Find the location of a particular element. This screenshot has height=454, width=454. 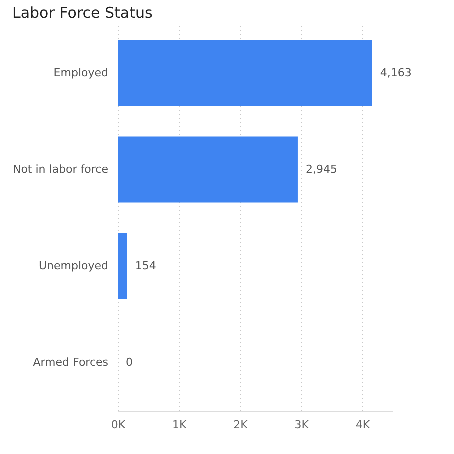

y-tick-label: Unemployed is located at coordinates (73, 265).